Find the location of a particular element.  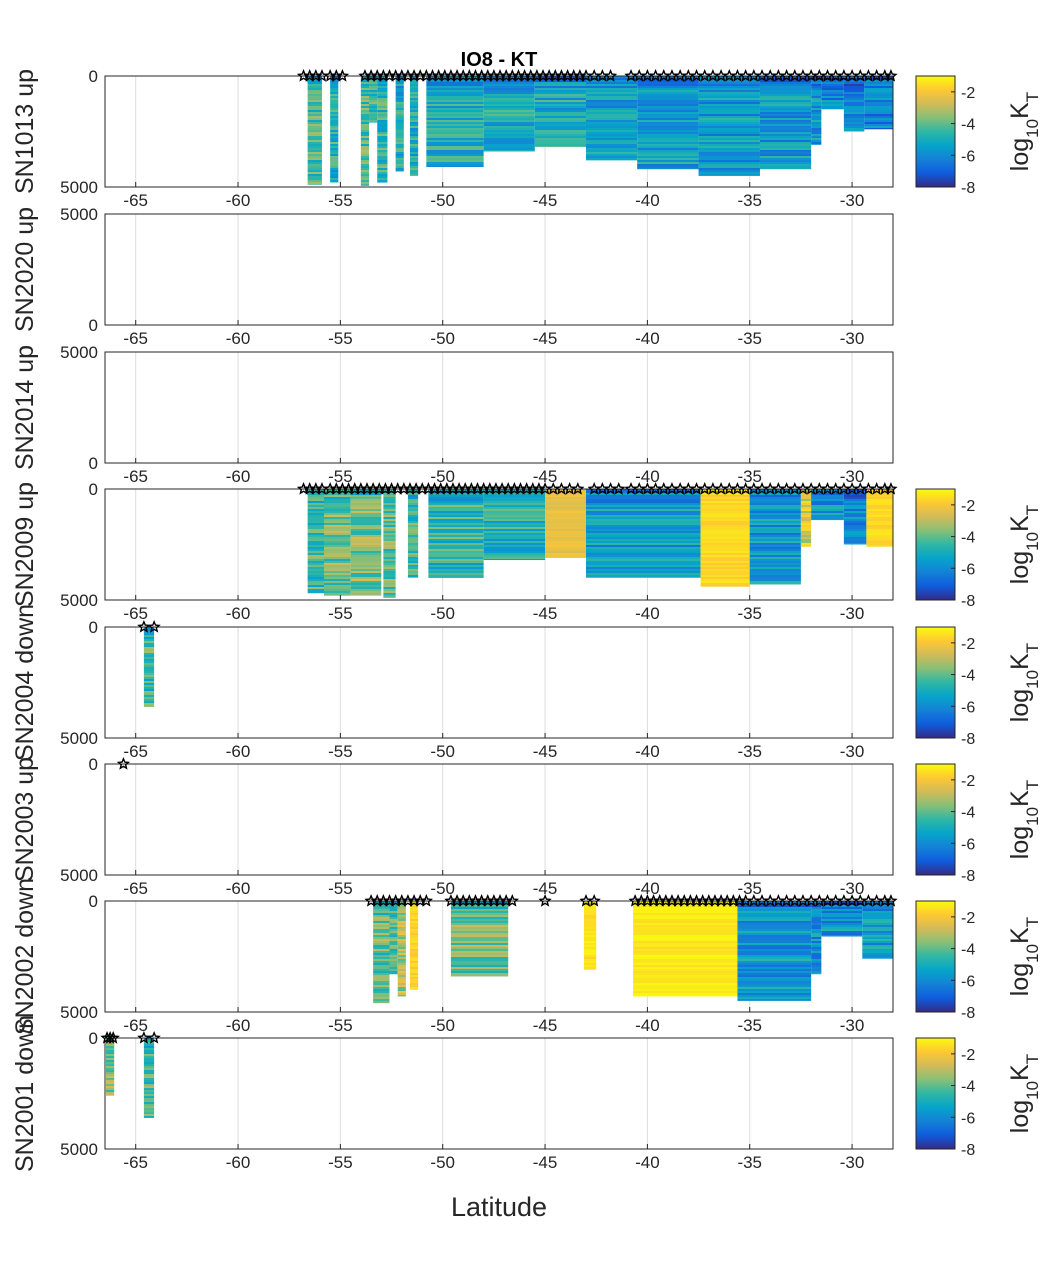

colorbar-tick-label: -4 is located at coordinates (968, 1087).